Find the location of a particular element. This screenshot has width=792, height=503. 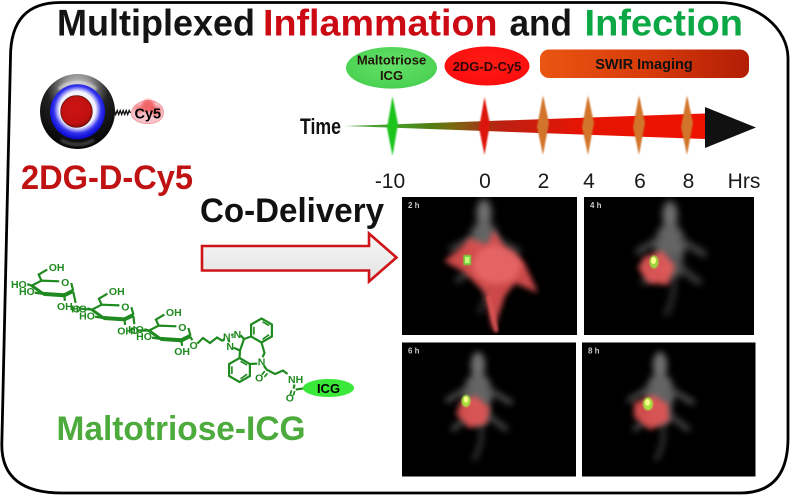

svg-text: Cy5 is located at coordinates (147, 115).